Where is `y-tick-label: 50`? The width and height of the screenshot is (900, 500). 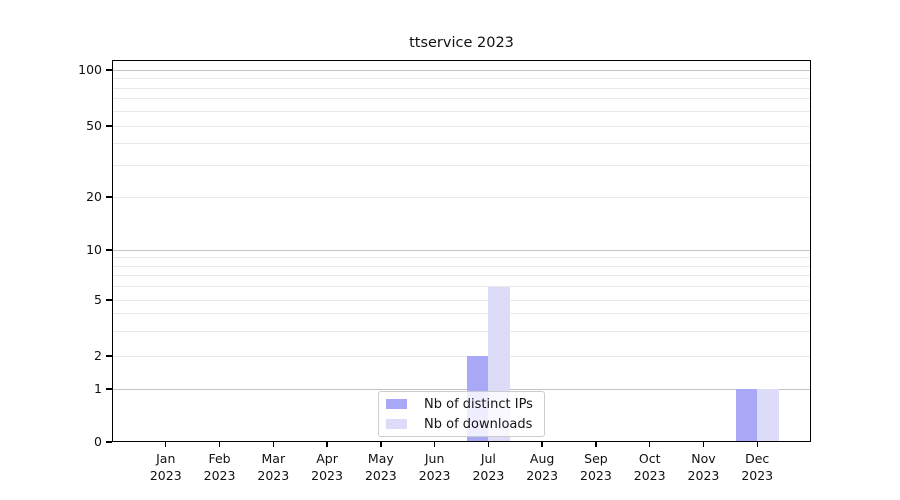
y-tick-label: 50 is located at coordinates (94, 125).